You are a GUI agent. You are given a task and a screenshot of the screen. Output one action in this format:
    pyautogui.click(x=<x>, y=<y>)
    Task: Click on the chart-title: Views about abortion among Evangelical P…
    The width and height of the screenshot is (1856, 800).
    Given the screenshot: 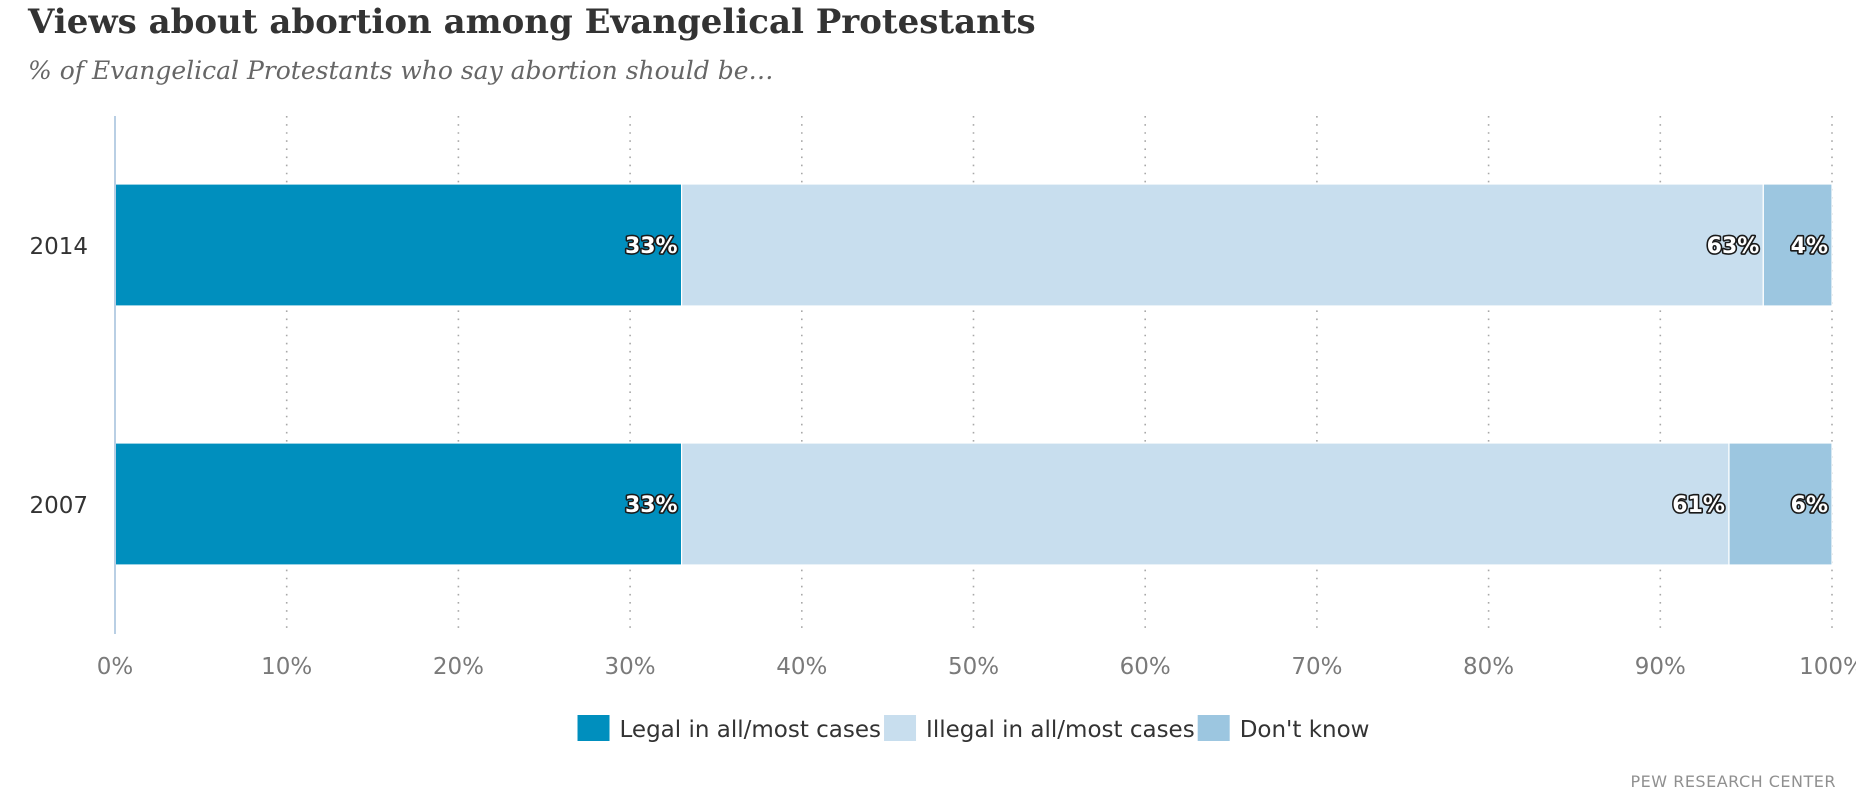 What is the action you would take?
    pyautogui.click(x=532, y=22)
    